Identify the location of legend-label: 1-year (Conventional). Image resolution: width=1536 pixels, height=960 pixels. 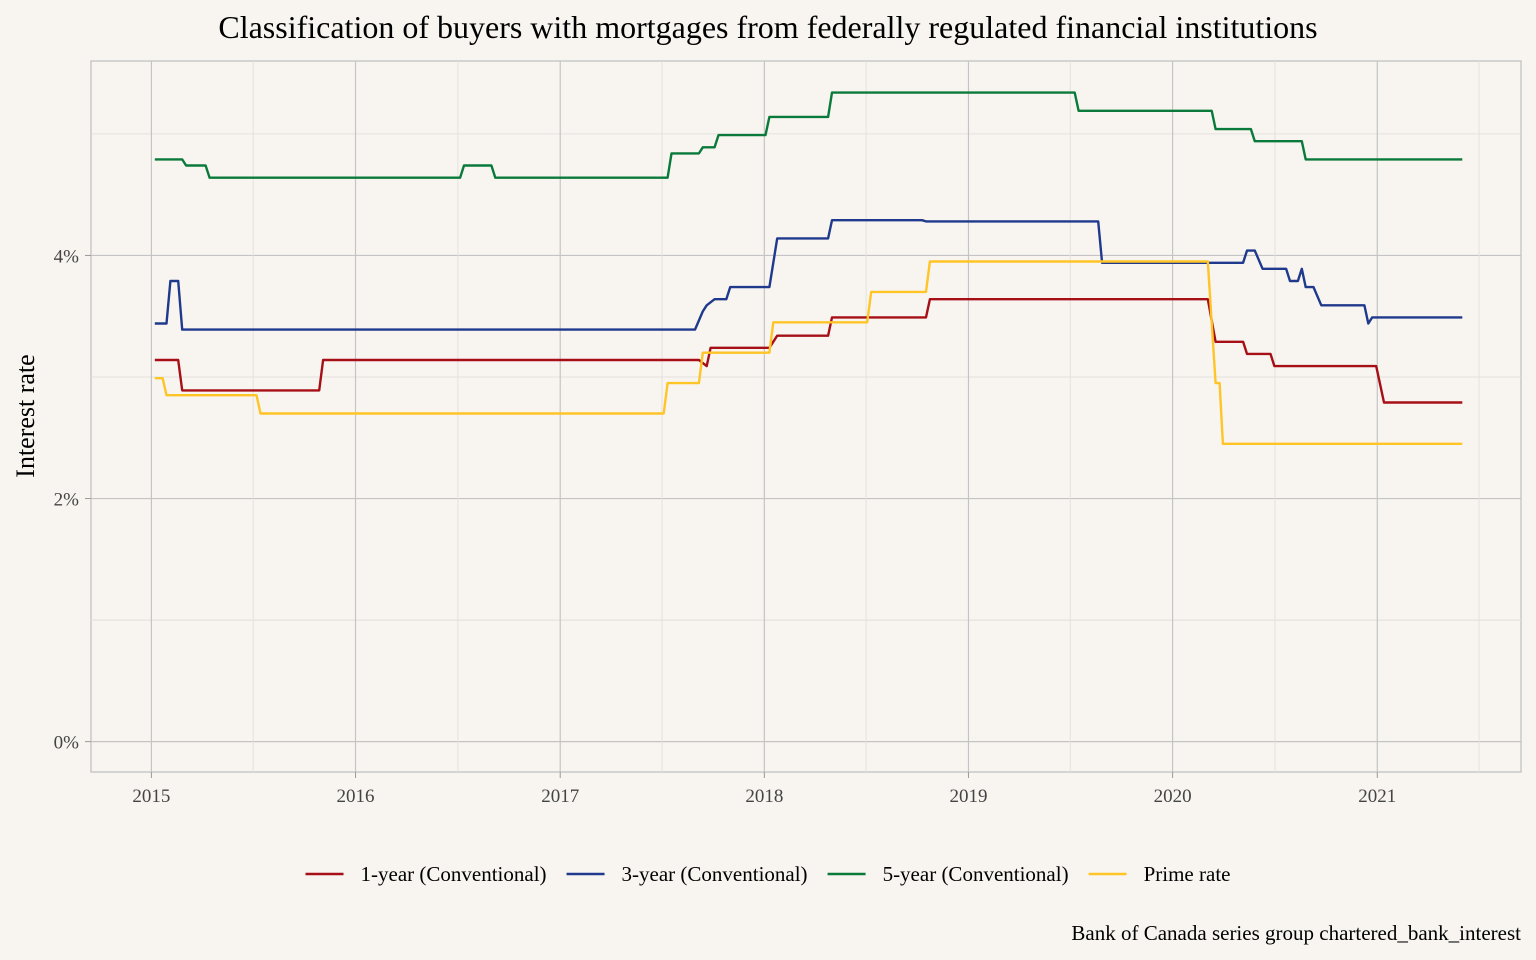
(454, 874).